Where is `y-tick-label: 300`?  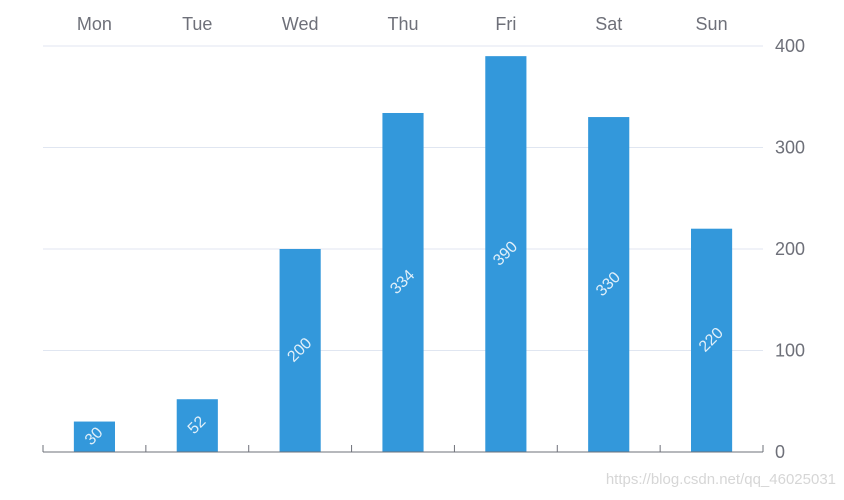
y-tick-label: 300 is located at coordinates (790, 148).